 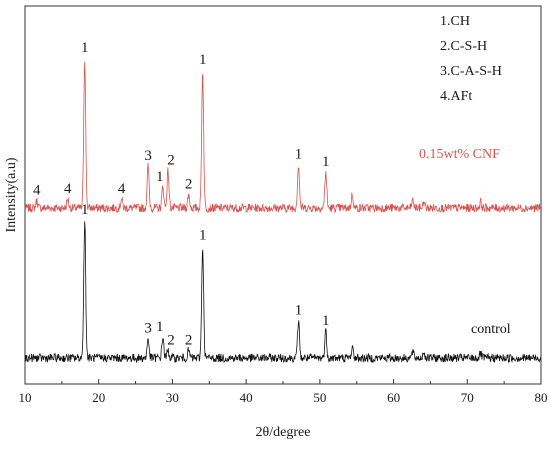 I want to click on x-tick-label: 10, so click(x=25, y=397).